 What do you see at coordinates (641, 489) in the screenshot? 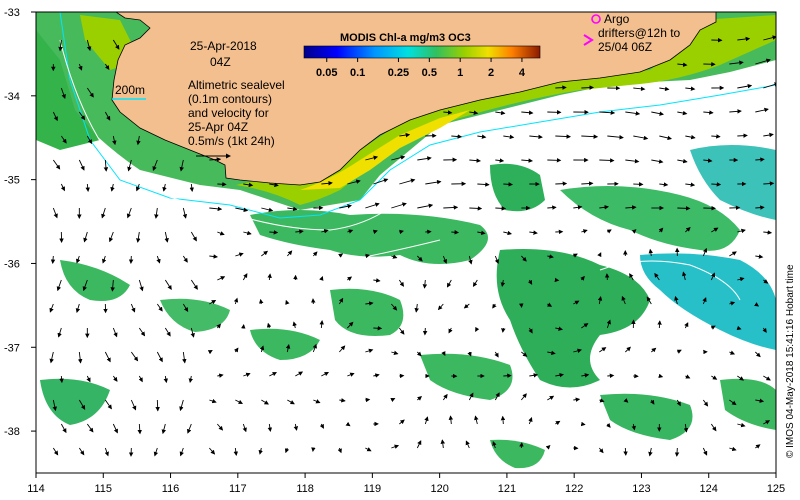
I see `x-tick-label: 123` at bounding box center [641, 489].